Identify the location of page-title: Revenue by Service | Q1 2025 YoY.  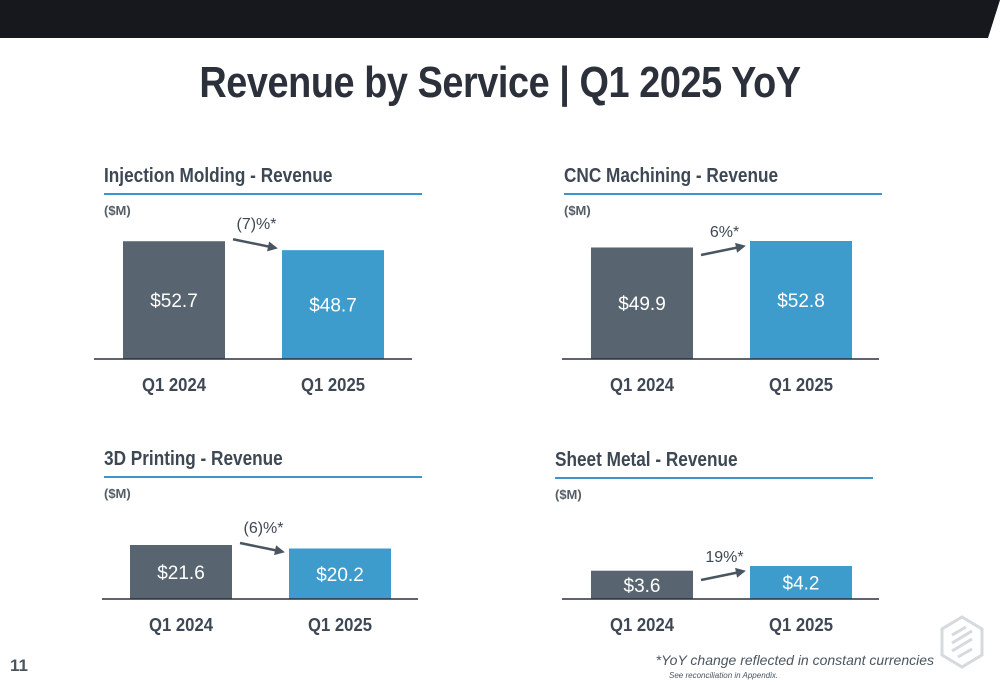
(500, 82).